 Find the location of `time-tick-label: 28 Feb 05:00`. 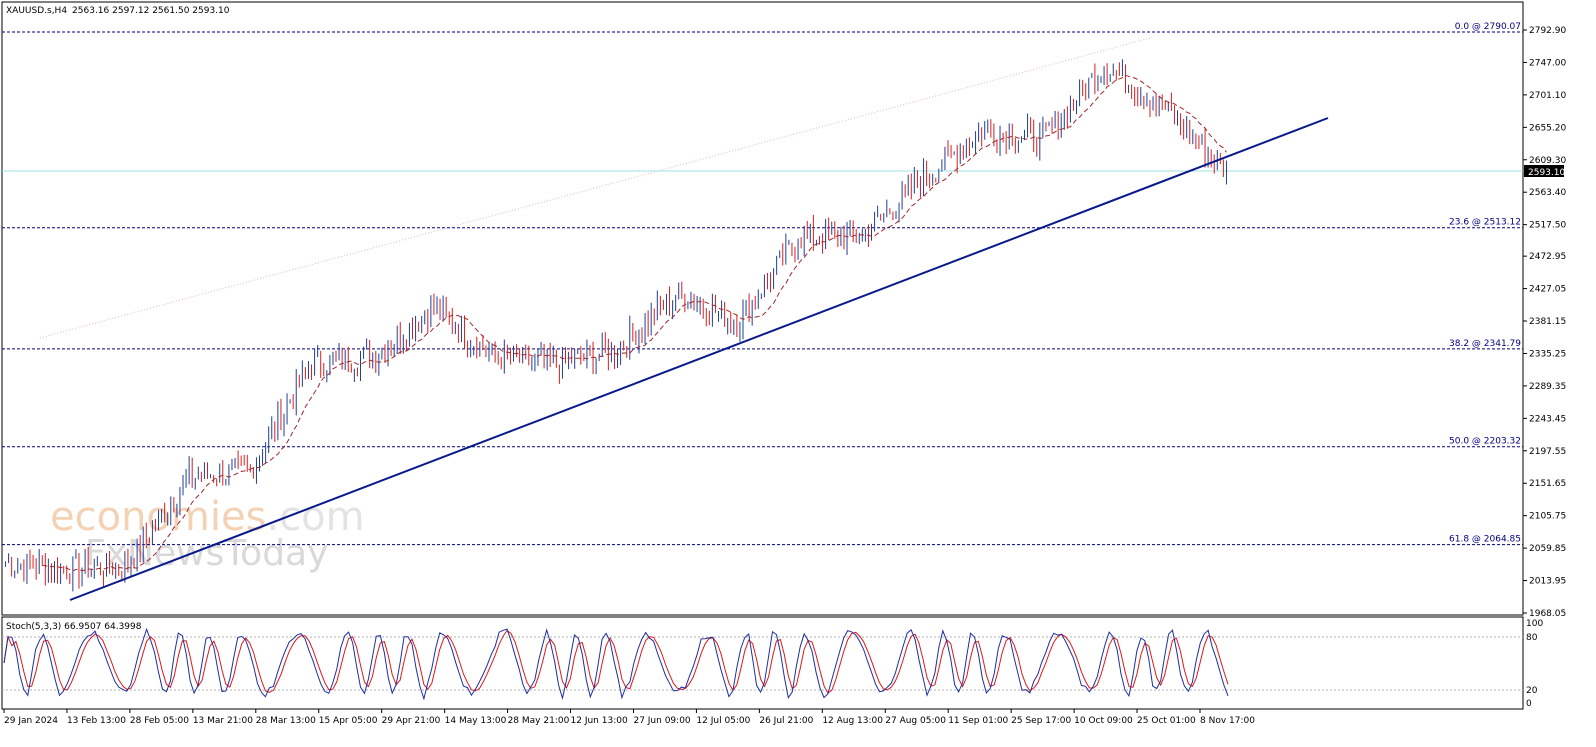

time-tick-label: 28 Feb 05:00 is located at coordinates (159, 721).